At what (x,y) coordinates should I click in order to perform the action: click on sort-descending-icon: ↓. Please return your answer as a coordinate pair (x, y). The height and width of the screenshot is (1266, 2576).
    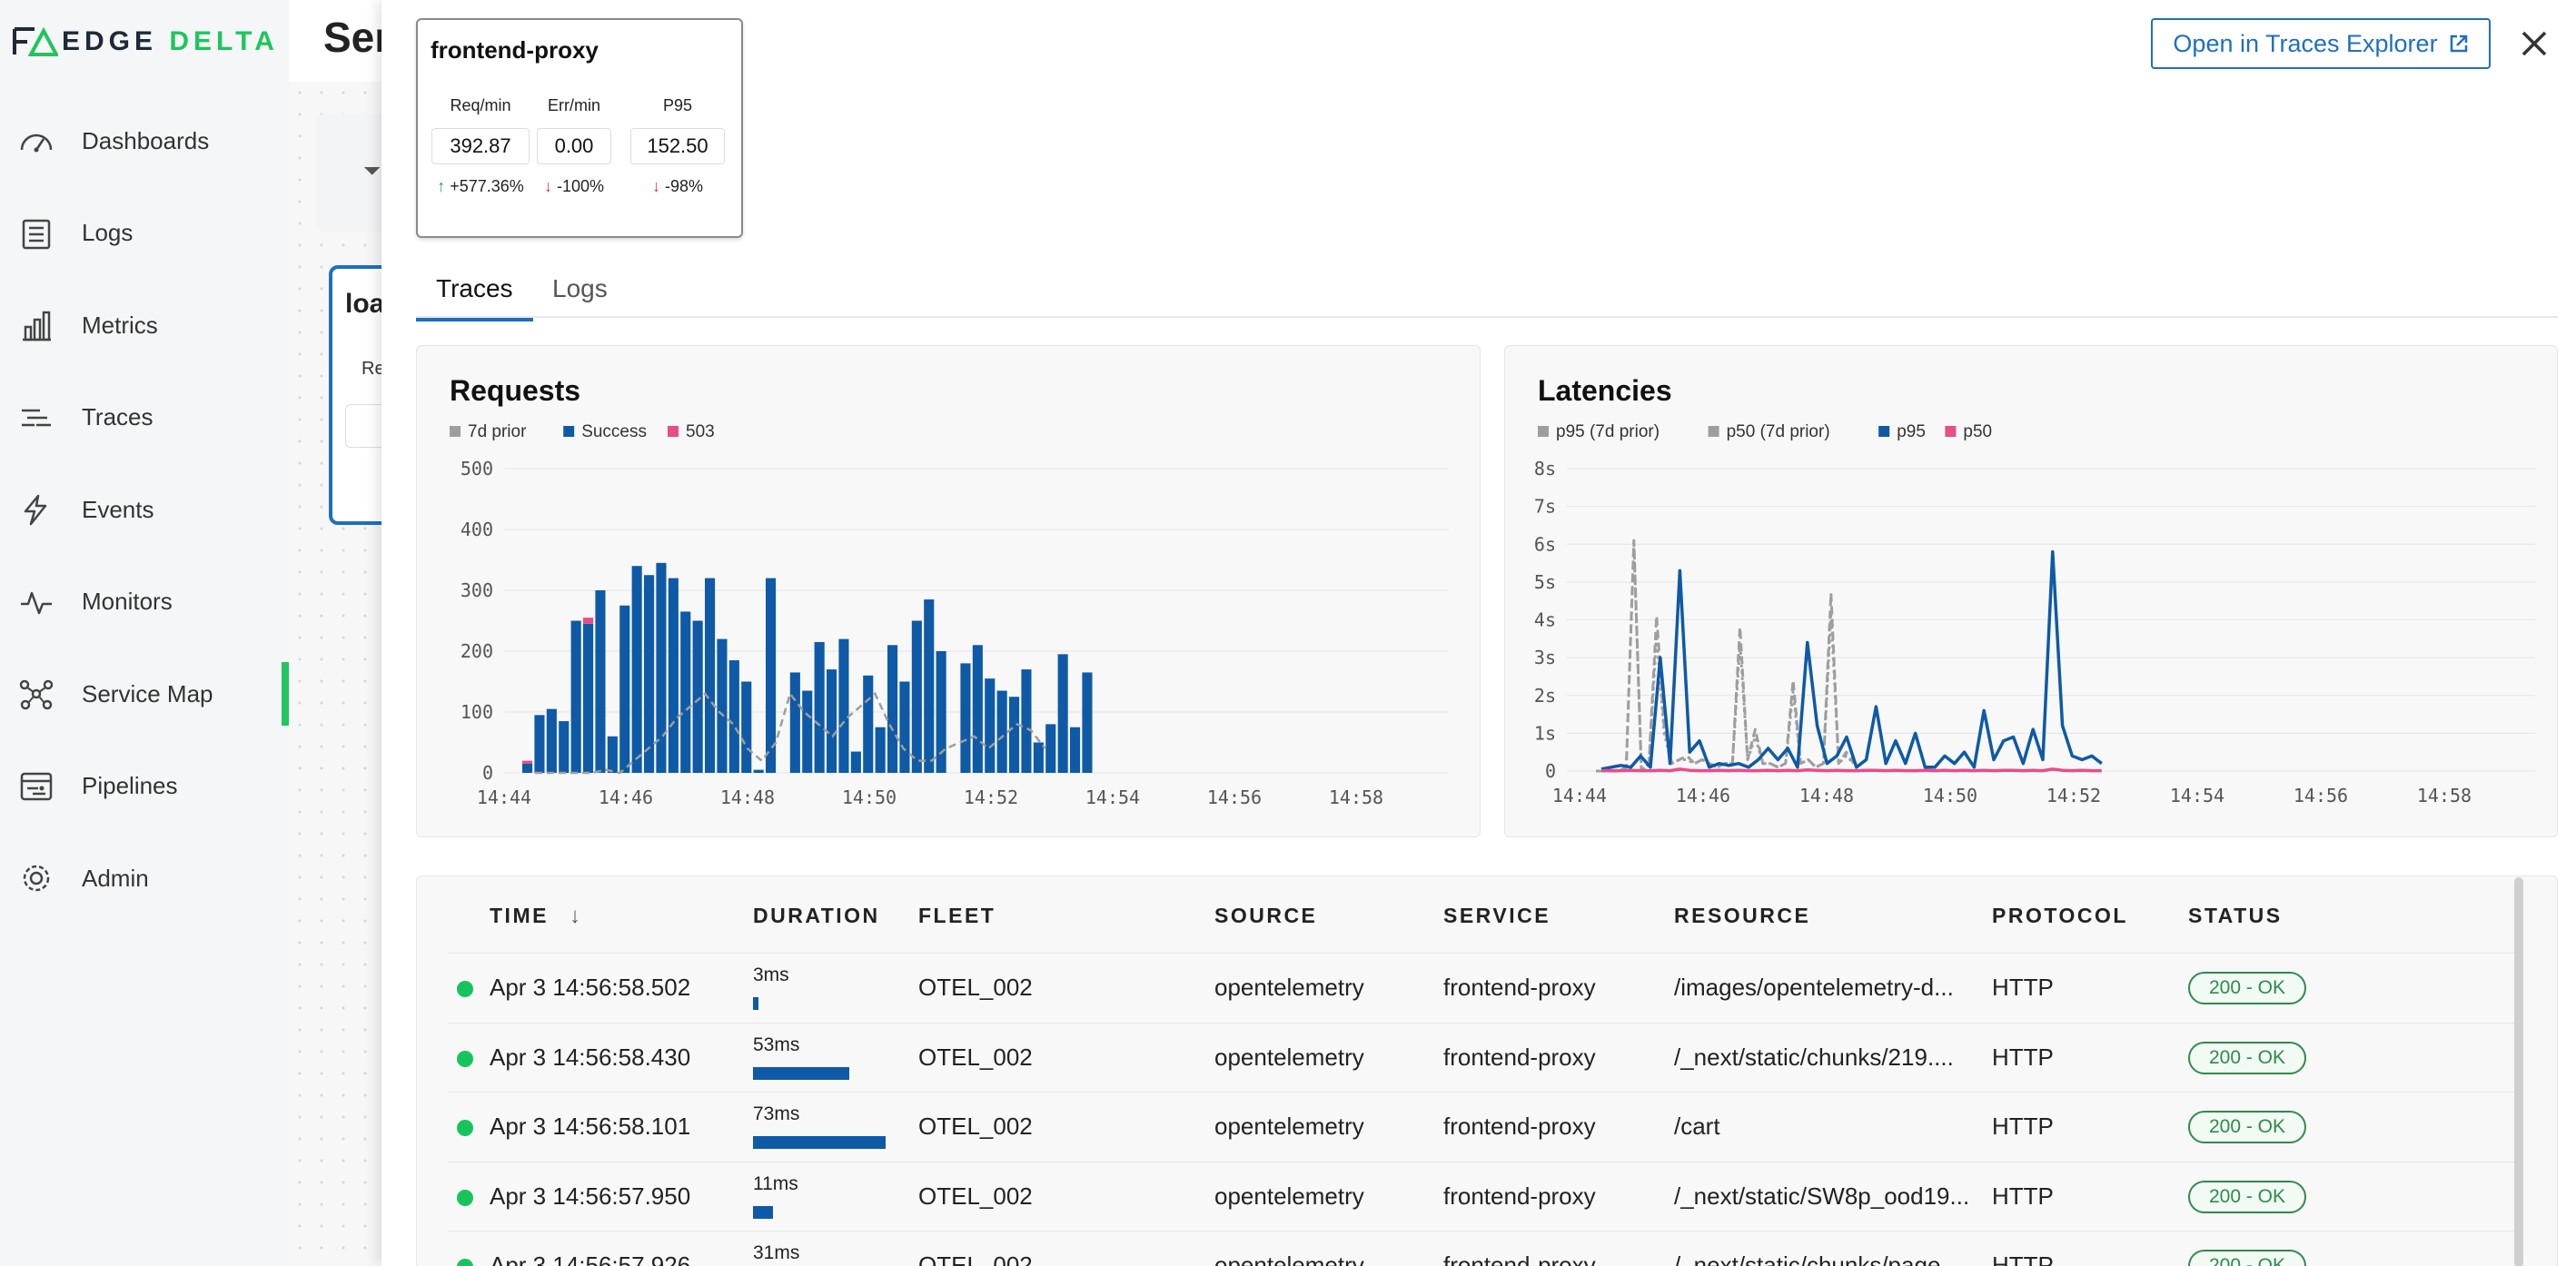
    Looking at the image, I should click on (575, 916).